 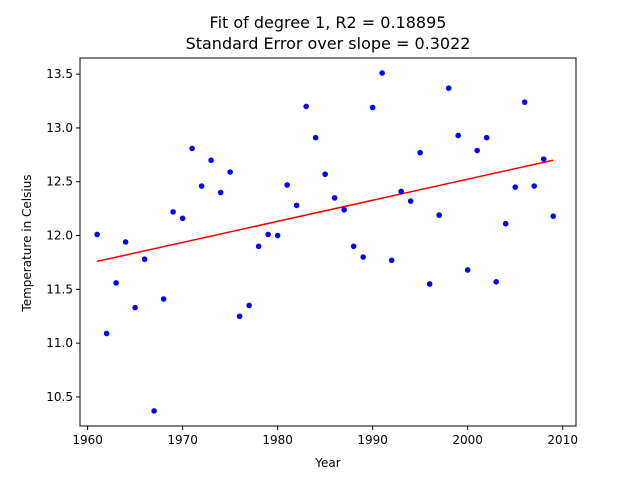 What do you see at coordinates (87, 440) in the screenshot?
I see `x-tick-label: 1960` at bounding box center [87, 440].